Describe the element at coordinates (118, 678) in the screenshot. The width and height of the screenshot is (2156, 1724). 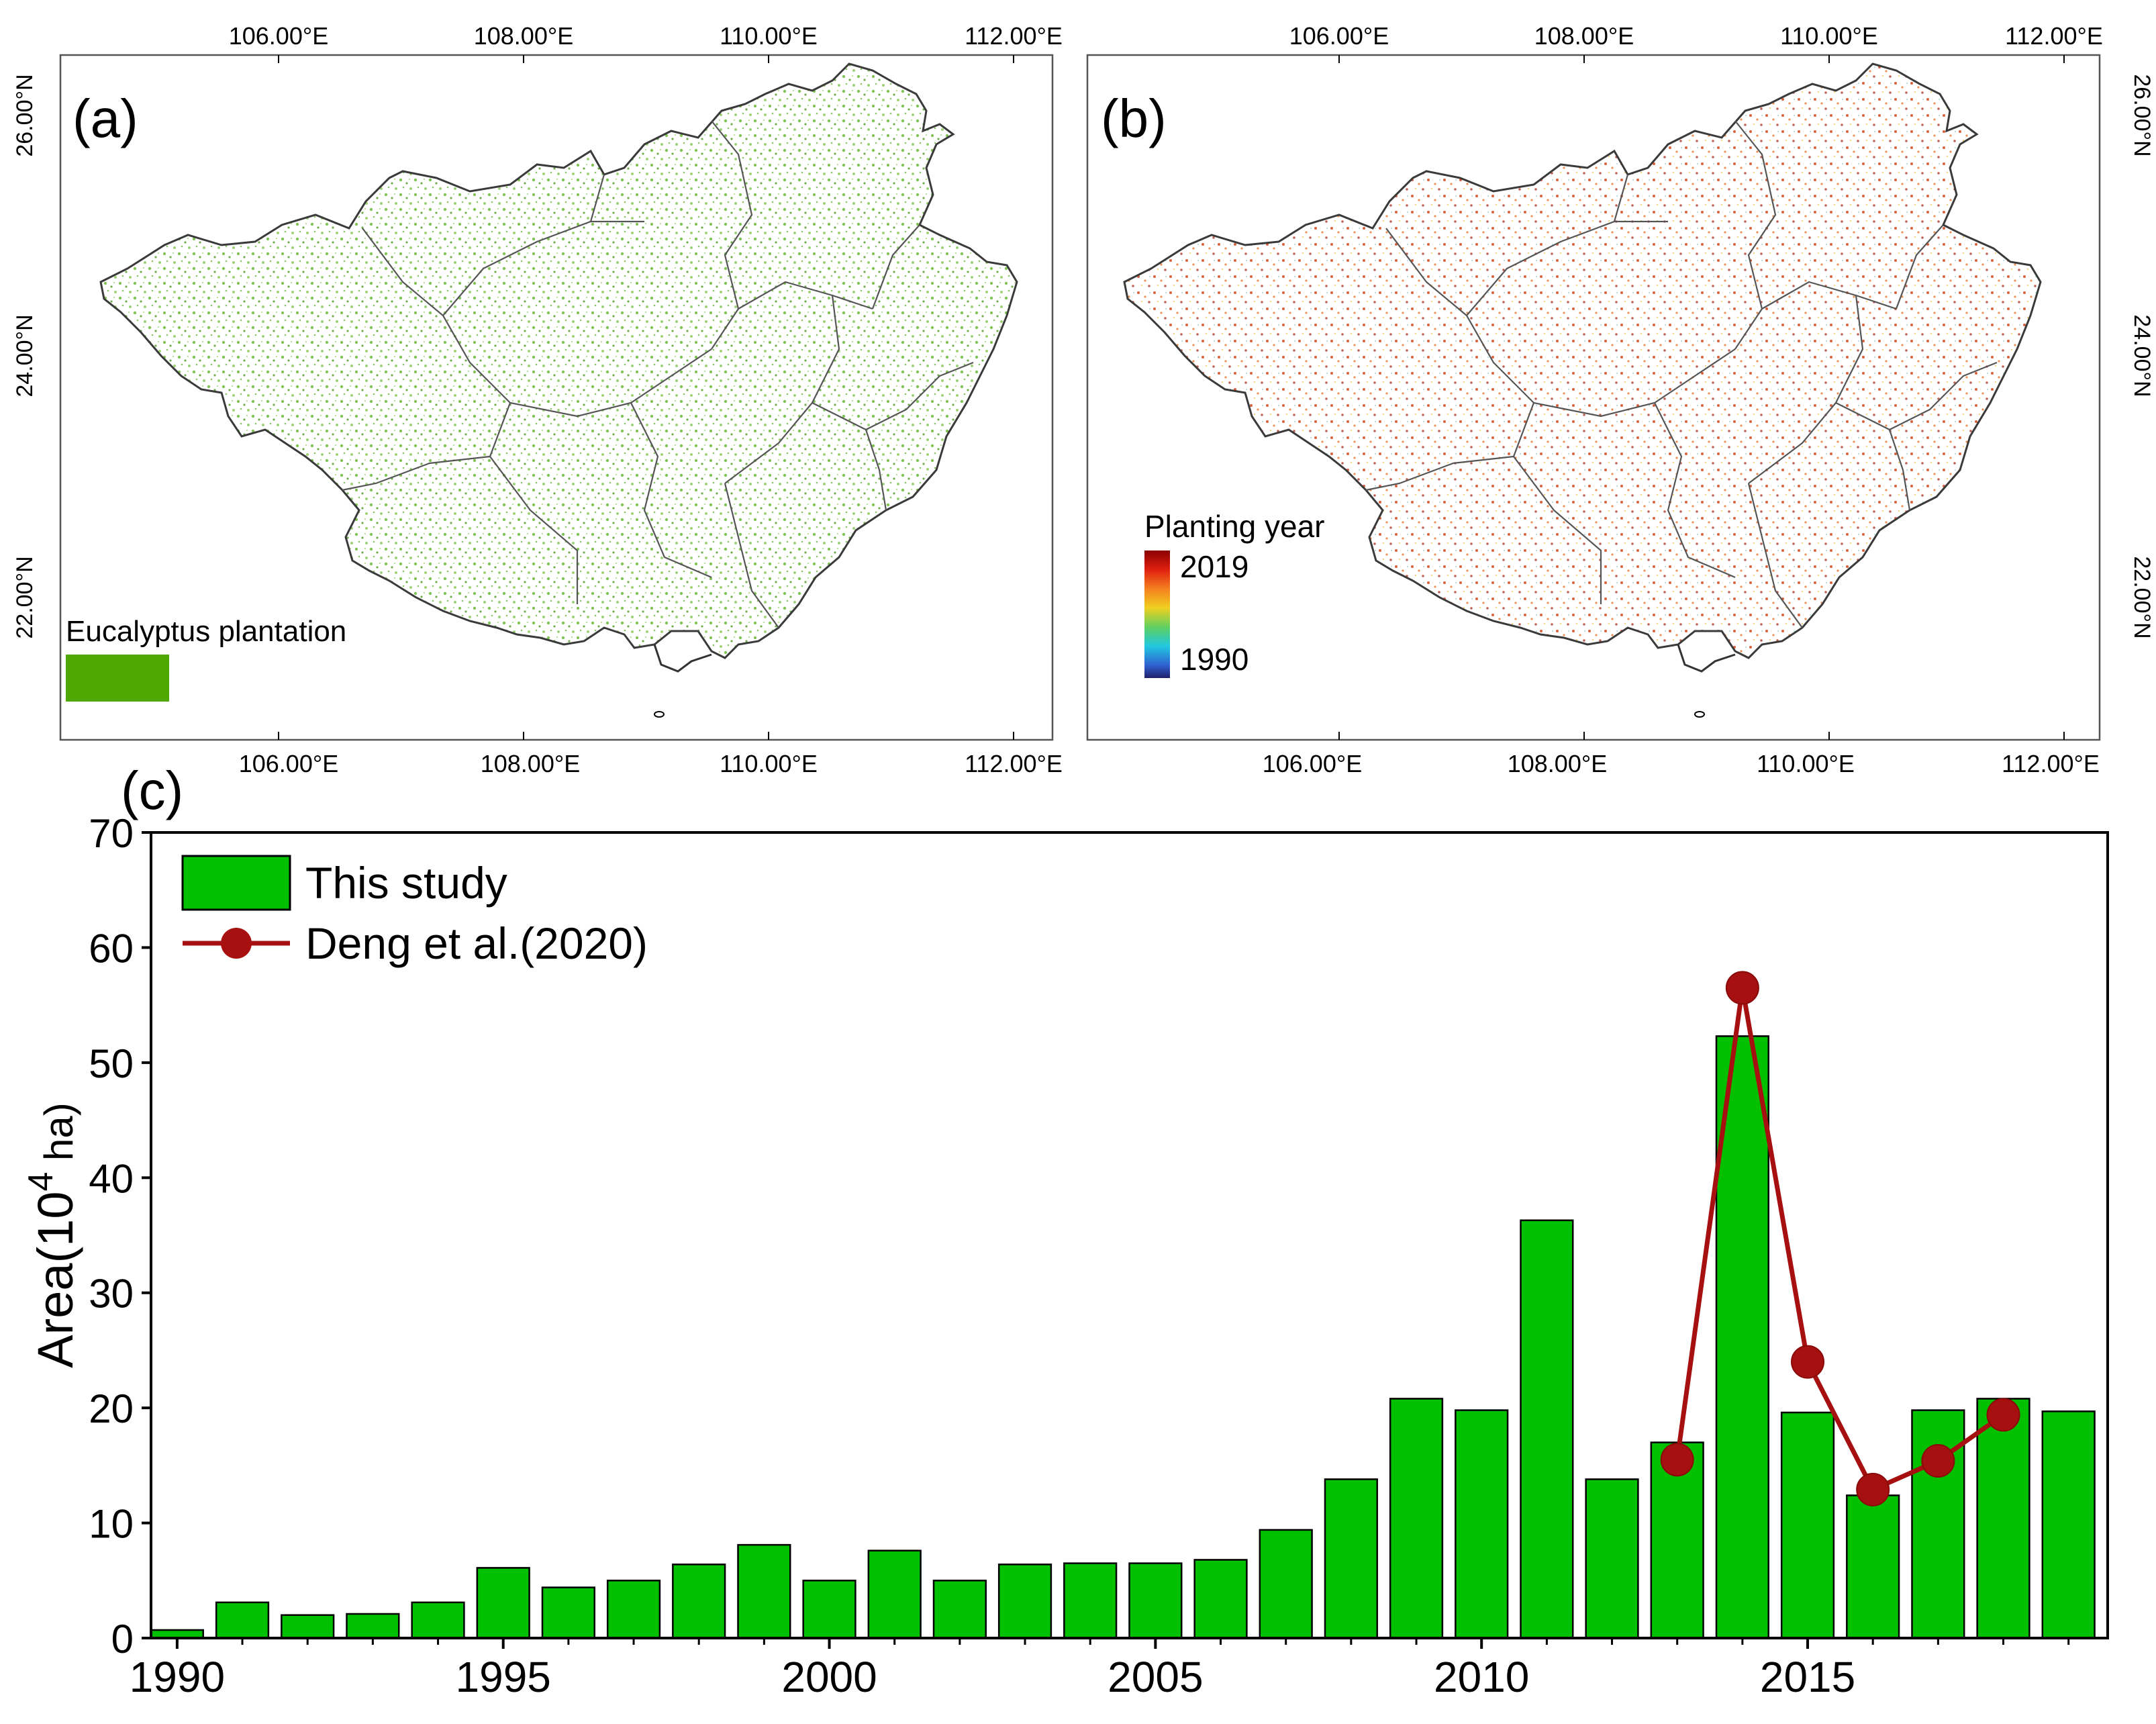
I see `map-a-legend-swatch` at that location.